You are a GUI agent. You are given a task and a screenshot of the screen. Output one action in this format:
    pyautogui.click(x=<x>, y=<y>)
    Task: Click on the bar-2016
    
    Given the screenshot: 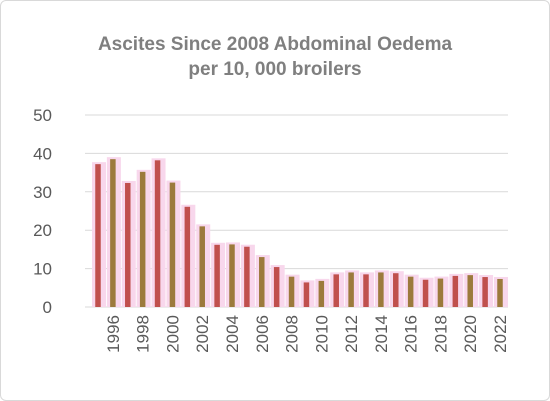 What is the action you would take?
    pyautogui.click(x=410, y=291)
    